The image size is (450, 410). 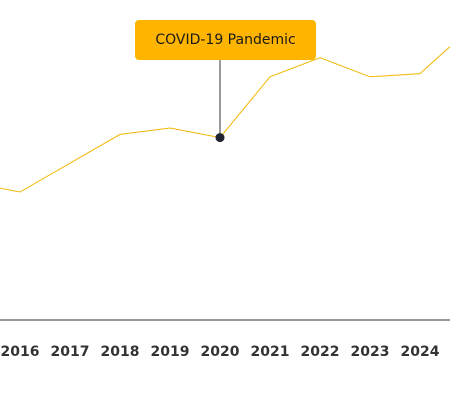 What do you see at coordinates (170, 352) in the screenshot?
I see `x-tick-label-2019: 2019` at bounding box center [170, 352].